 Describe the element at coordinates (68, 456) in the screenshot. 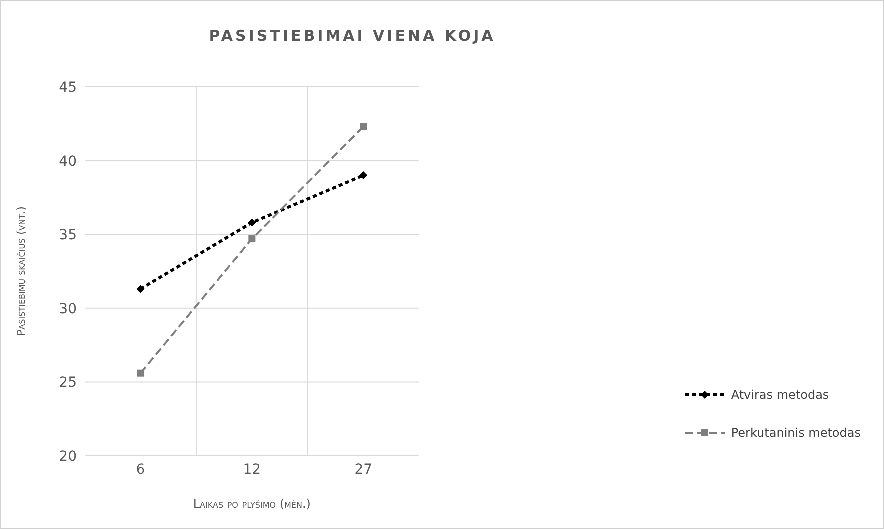

I see `y-tick-label: 20` at that location.